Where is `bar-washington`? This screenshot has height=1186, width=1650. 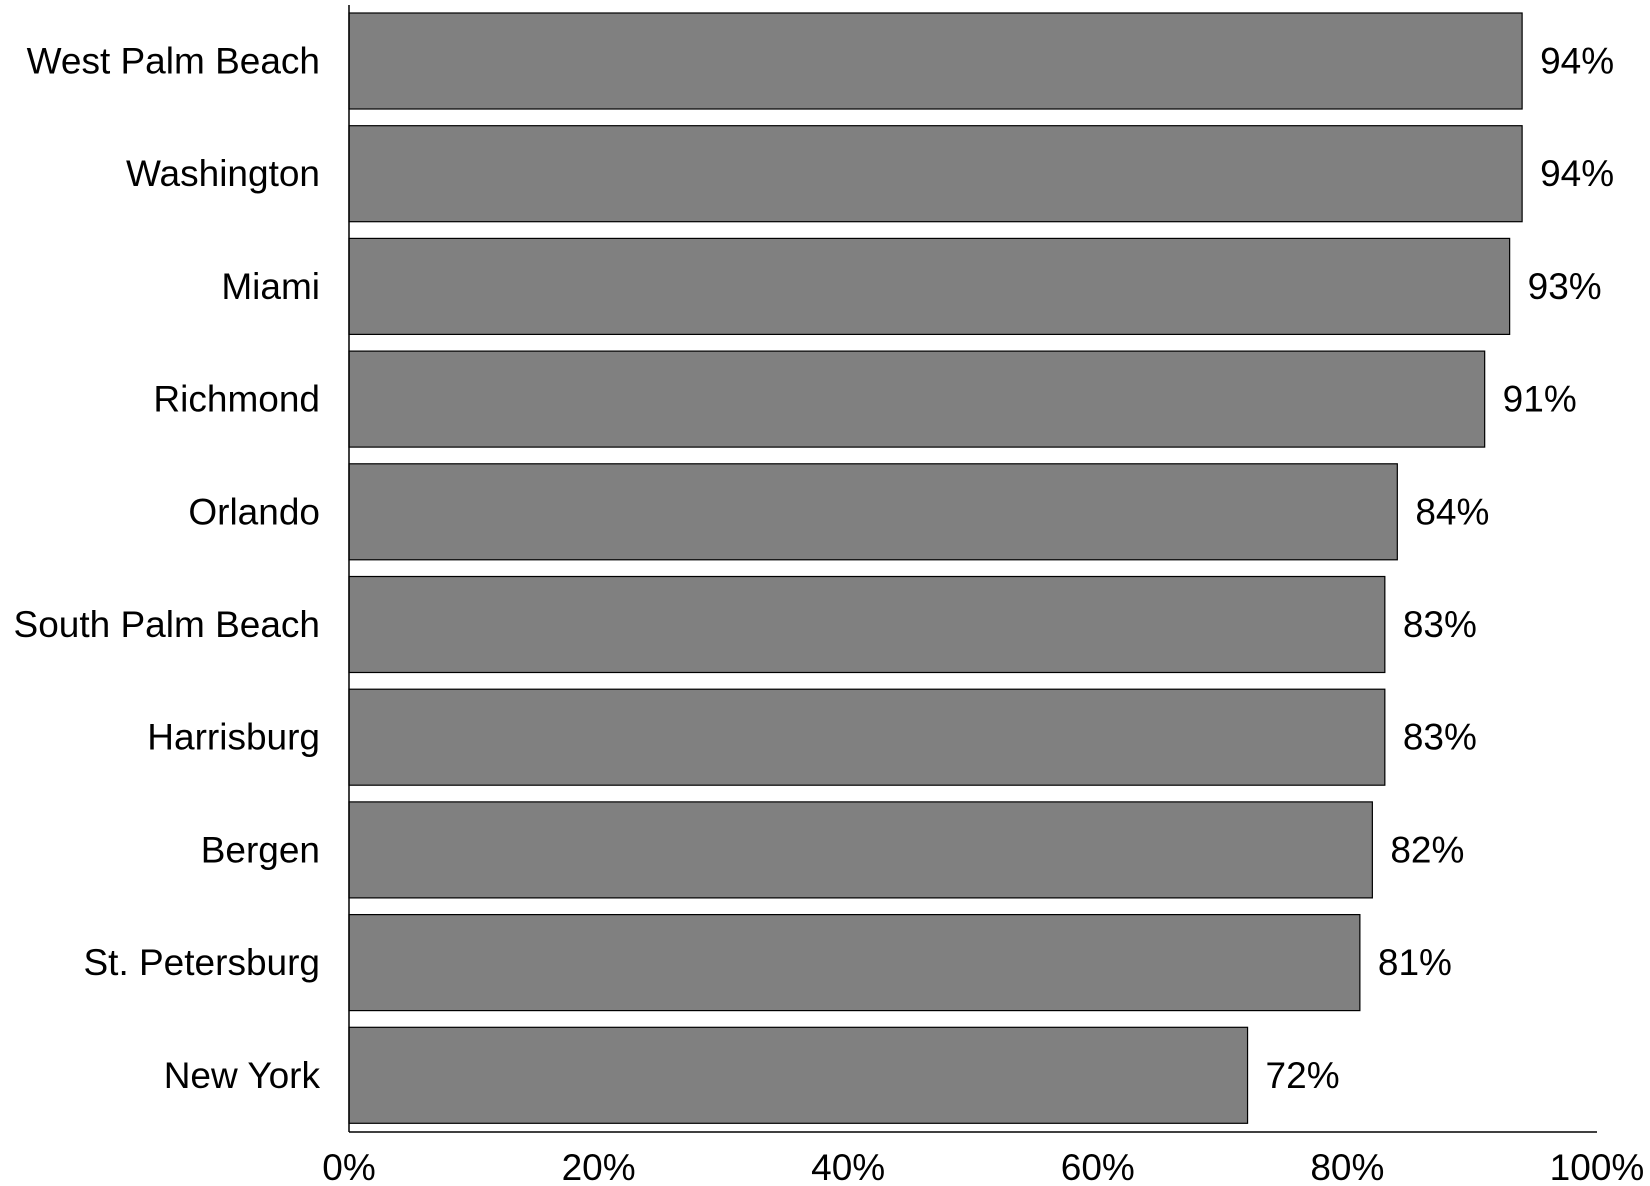 bar-washington is located at coordinates (935, 174).